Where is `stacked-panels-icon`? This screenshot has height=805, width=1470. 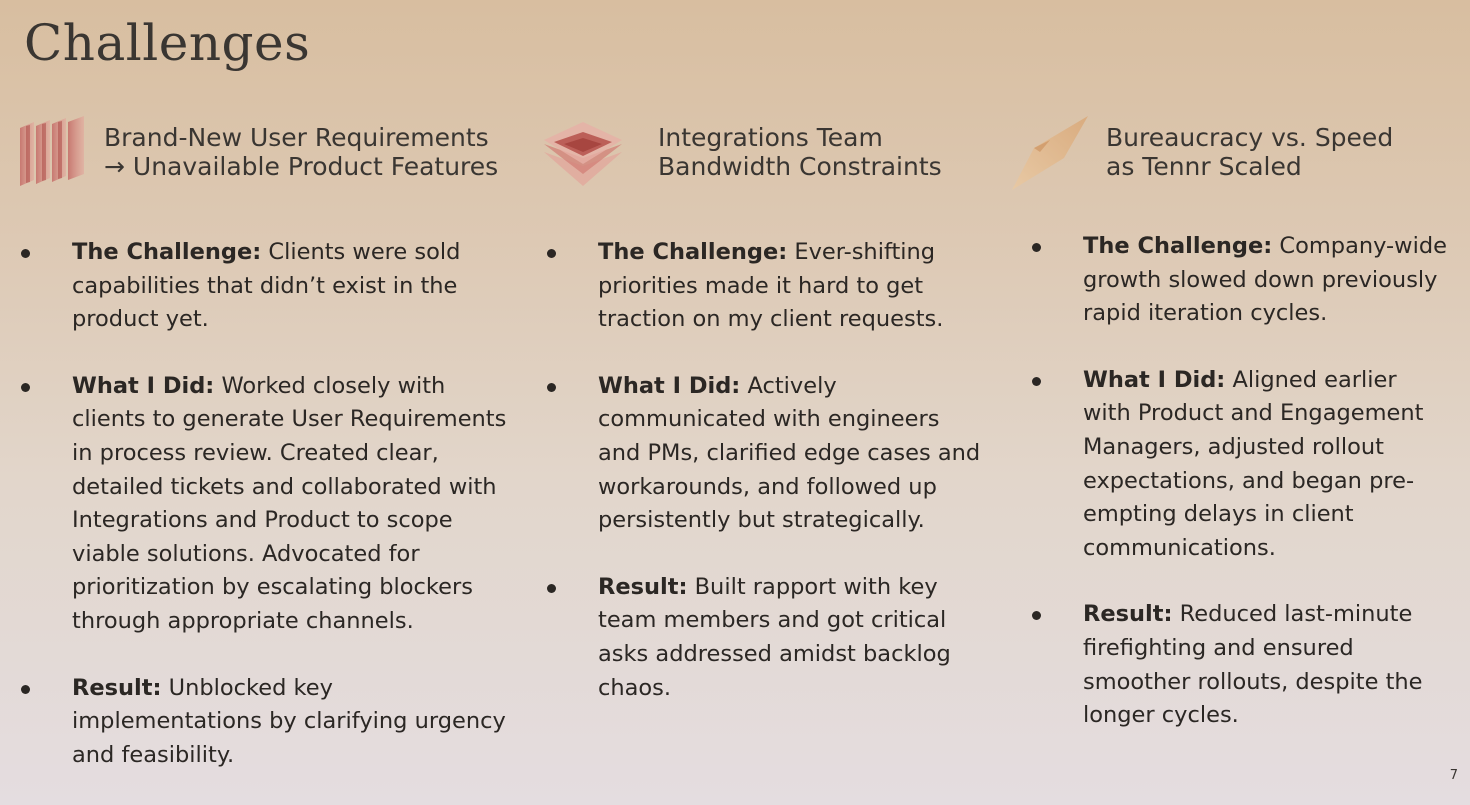
stacked-panels-icon is located at coordinates (55, 152).